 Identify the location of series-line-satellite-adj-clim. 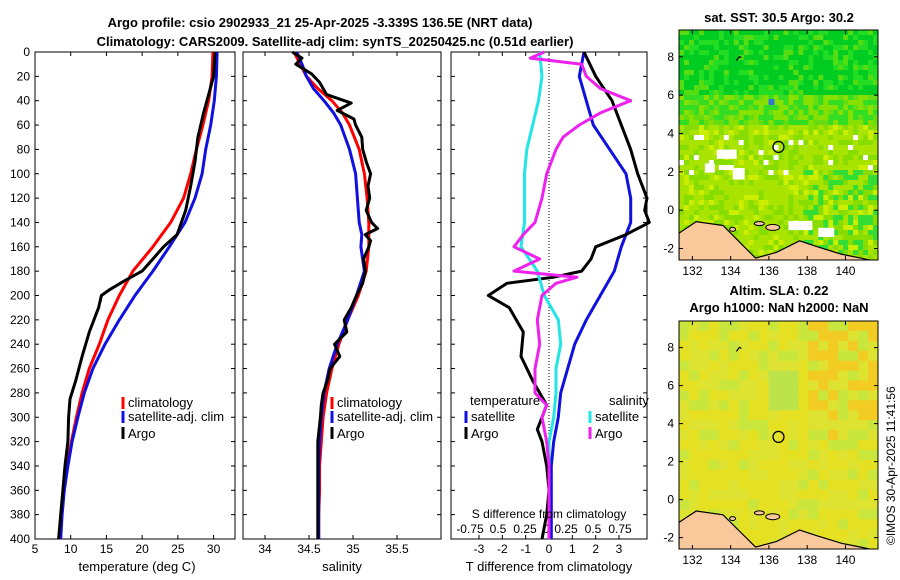
(330, 295).